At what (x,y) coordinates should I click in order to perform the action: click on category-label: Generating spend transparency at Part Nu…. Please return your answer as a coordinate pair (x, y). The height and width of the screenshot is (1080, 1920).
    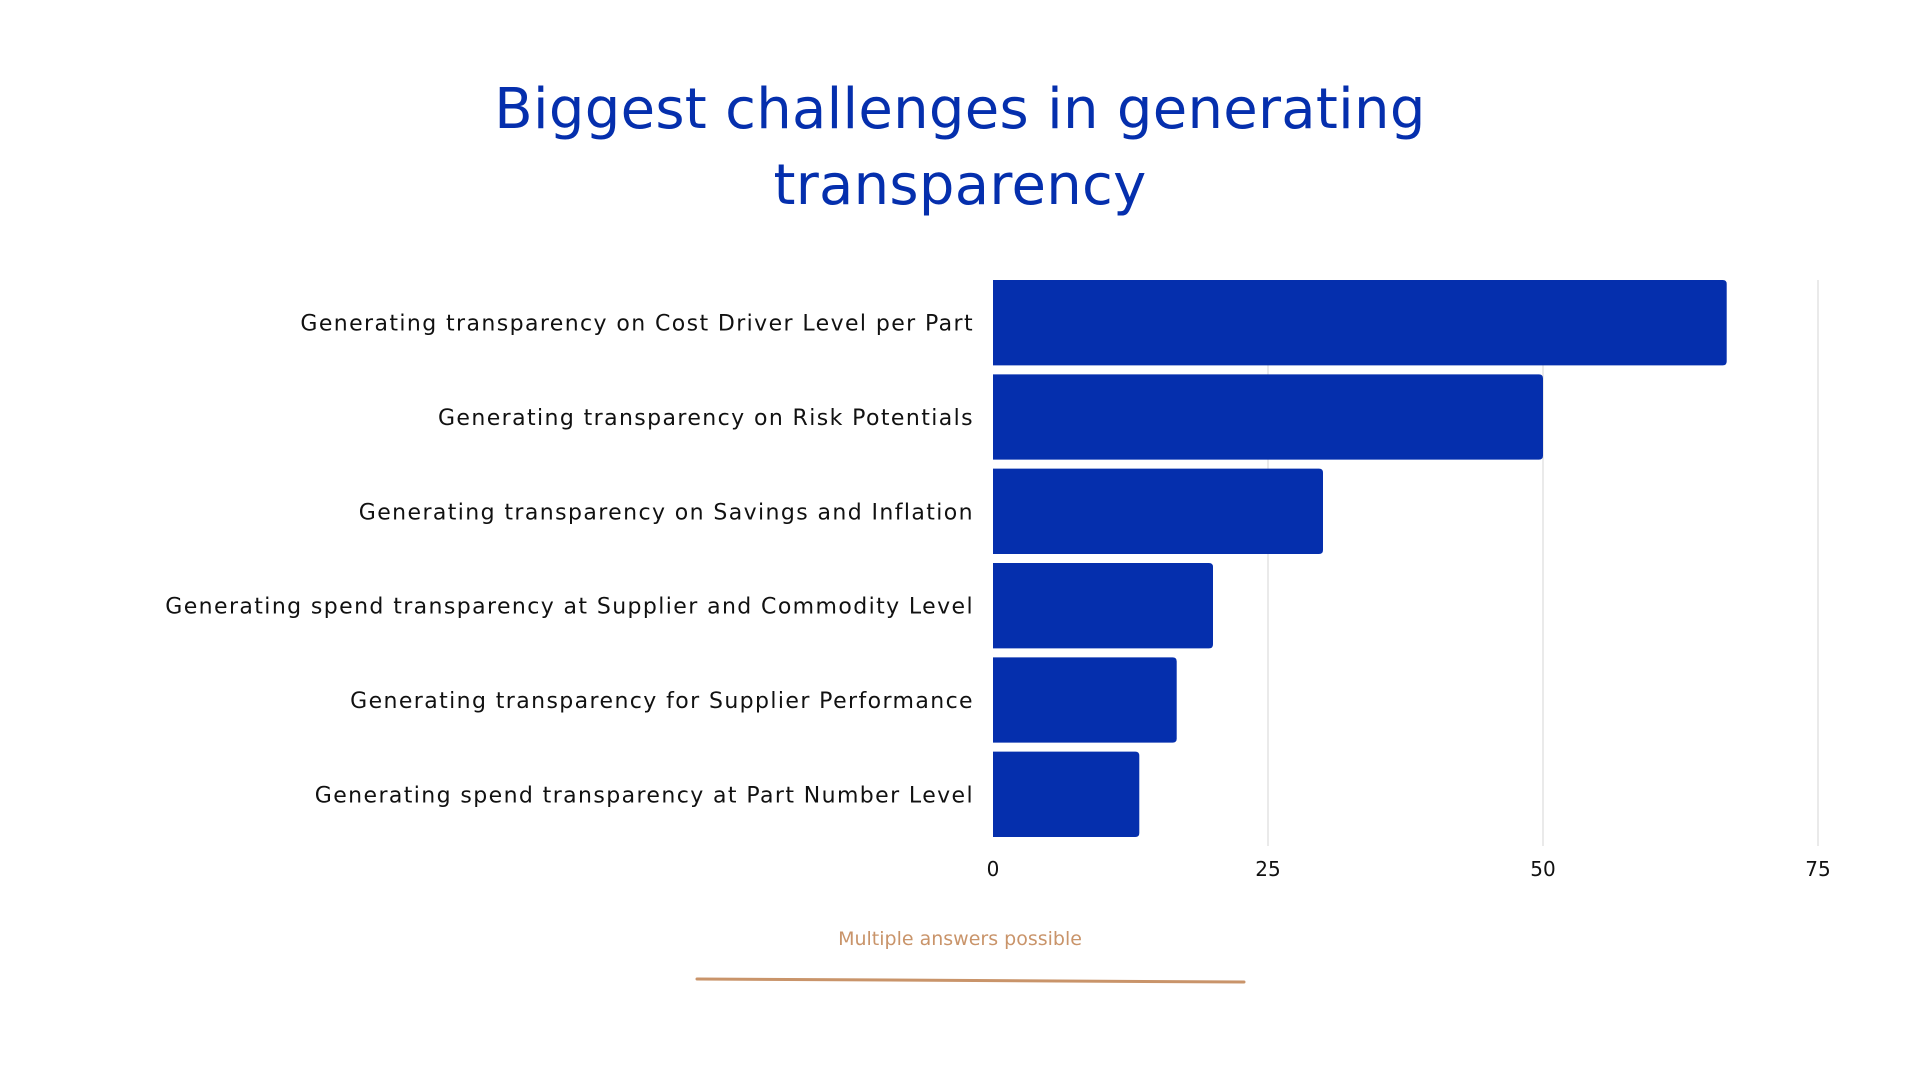
    Looking at the image, I should click on (644, 795).